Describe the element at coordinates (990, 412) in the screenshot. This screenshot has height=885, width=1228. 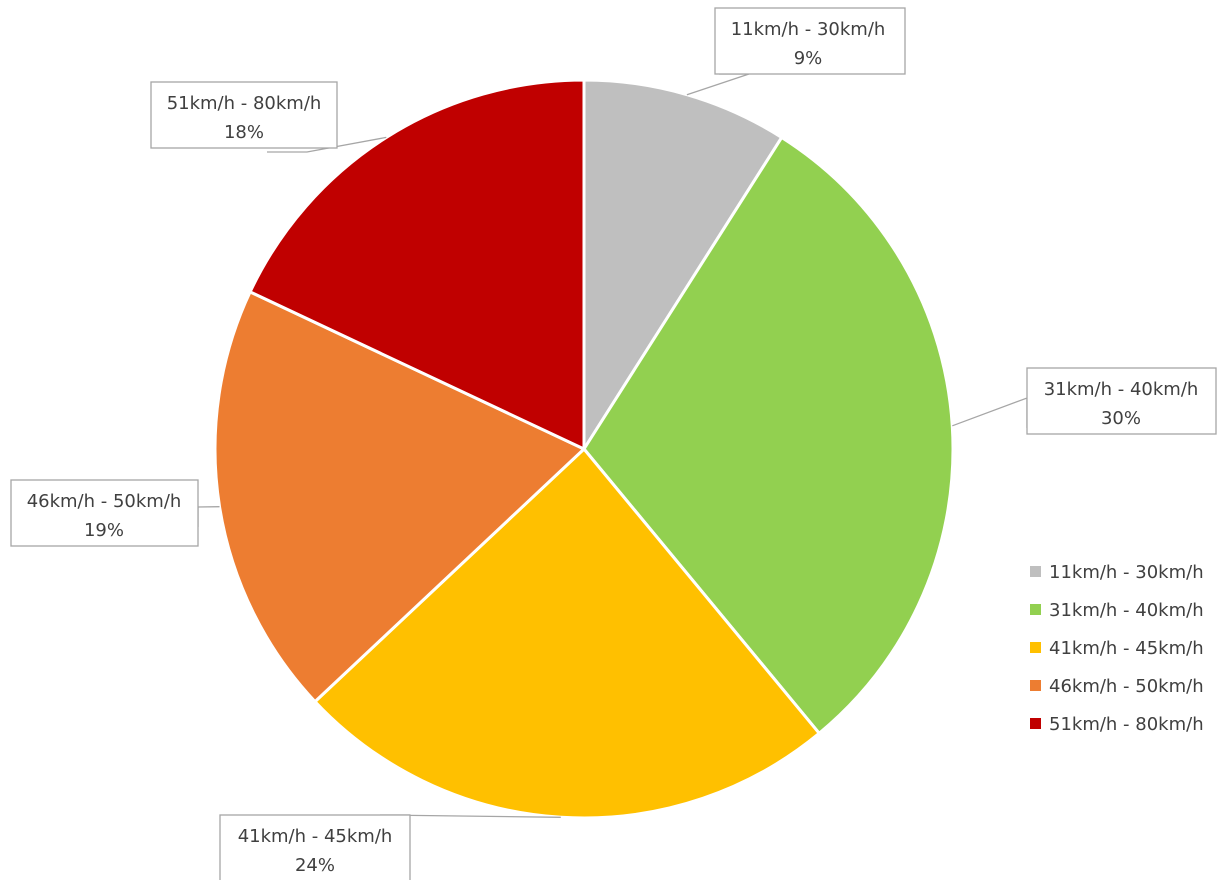
I see `callout-line-31km-h-40km-h` at that location.